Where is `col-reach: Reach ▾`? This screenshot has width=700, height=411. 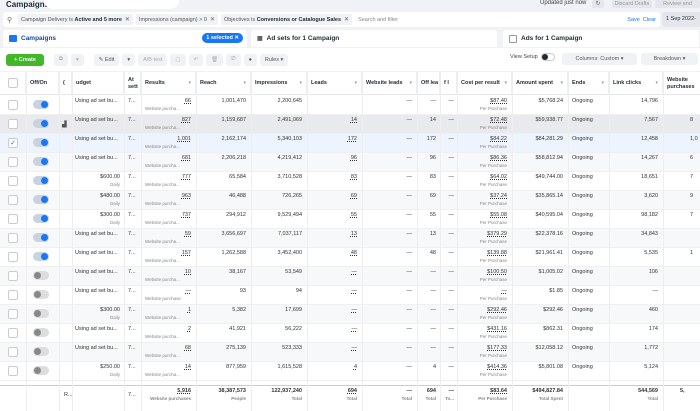
col-reach: Reach ▾ is located at coordinates (223, 83).